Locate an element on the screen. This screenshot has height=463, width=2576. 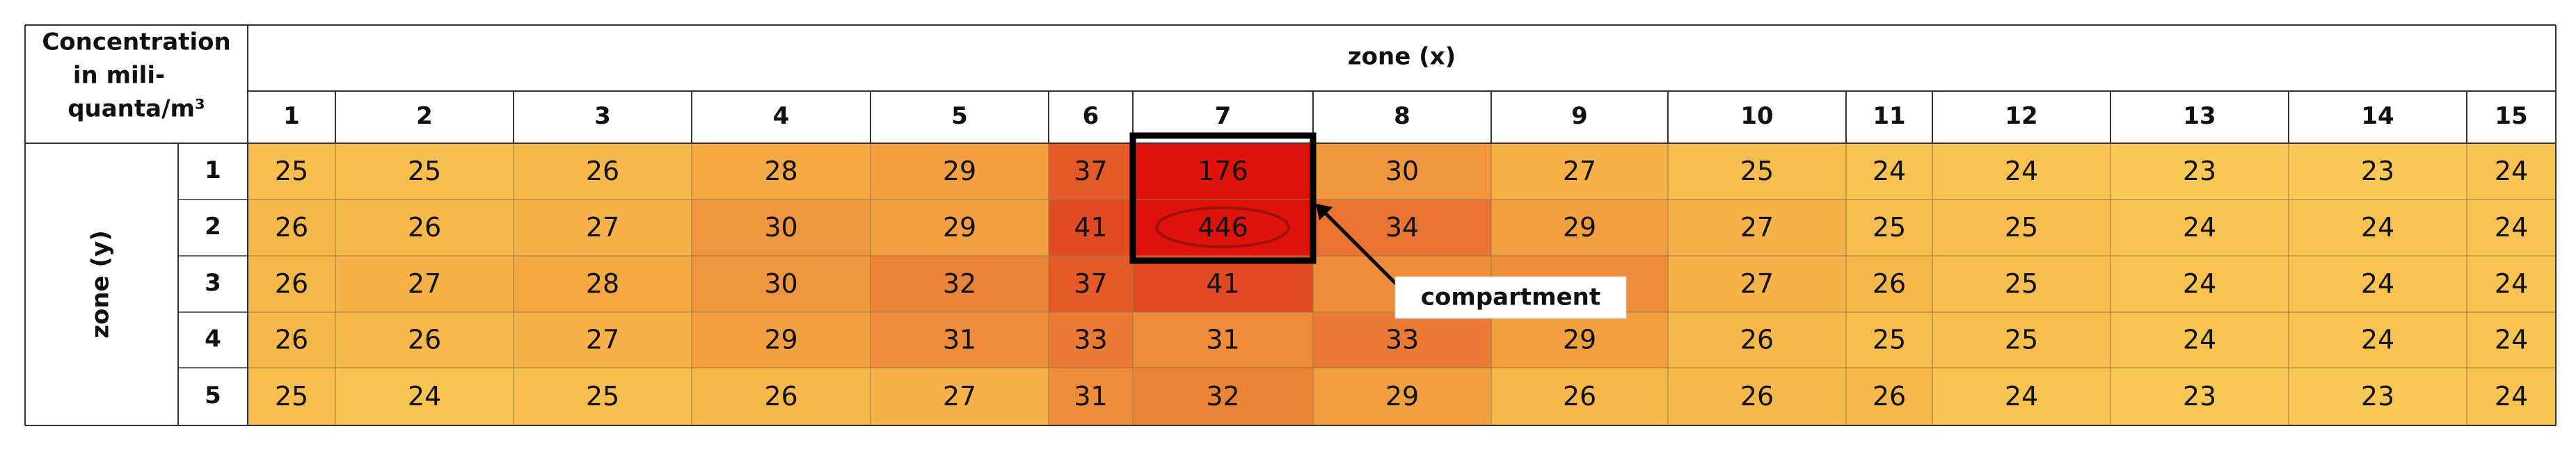
column-label: 9 is located at coordinates (1579, 116).